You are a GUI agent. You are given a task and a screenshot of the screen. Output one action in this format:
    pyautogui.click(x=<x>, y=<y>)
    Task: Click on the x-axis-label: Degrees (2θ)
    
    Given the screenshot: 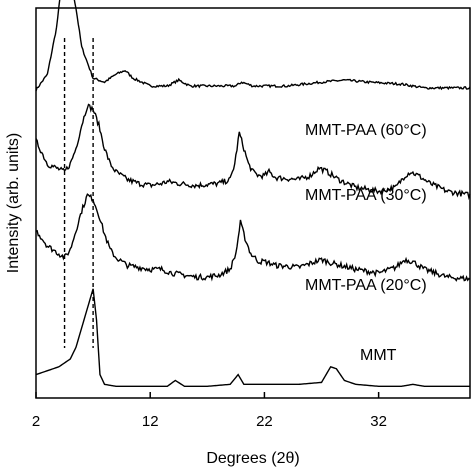 What is the action you would take?
    pyautogui.click(x=252, y=458)
    